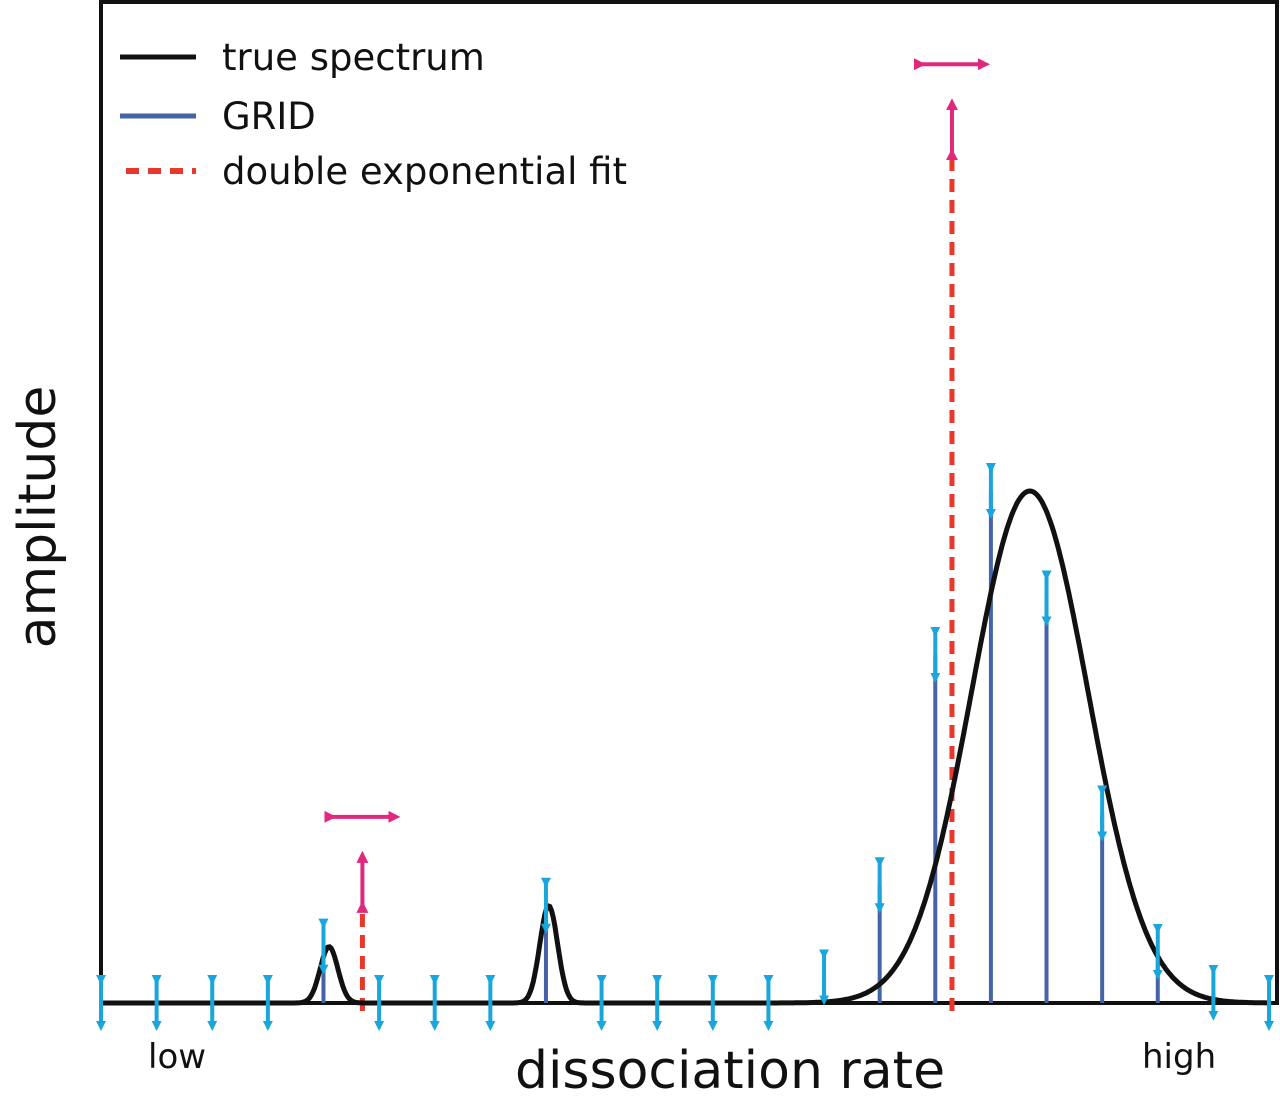 This screenshot has height=1107, width=1280. Describe the element at coordinates (1179, 1057) in the screenshot. I see `x-axis-high-label: high` at that location.